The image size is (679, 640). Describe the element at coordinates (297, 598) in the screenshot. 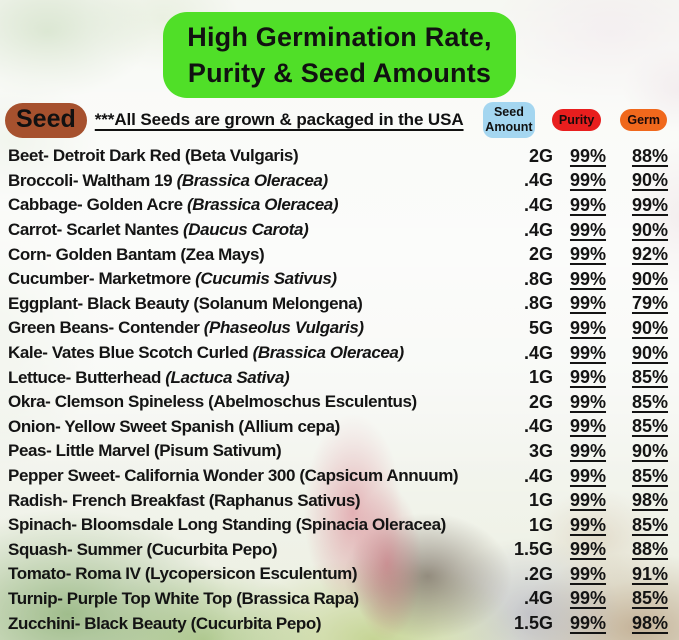

I see `scientific-name-text: (Brassica Rapa)` at that location.